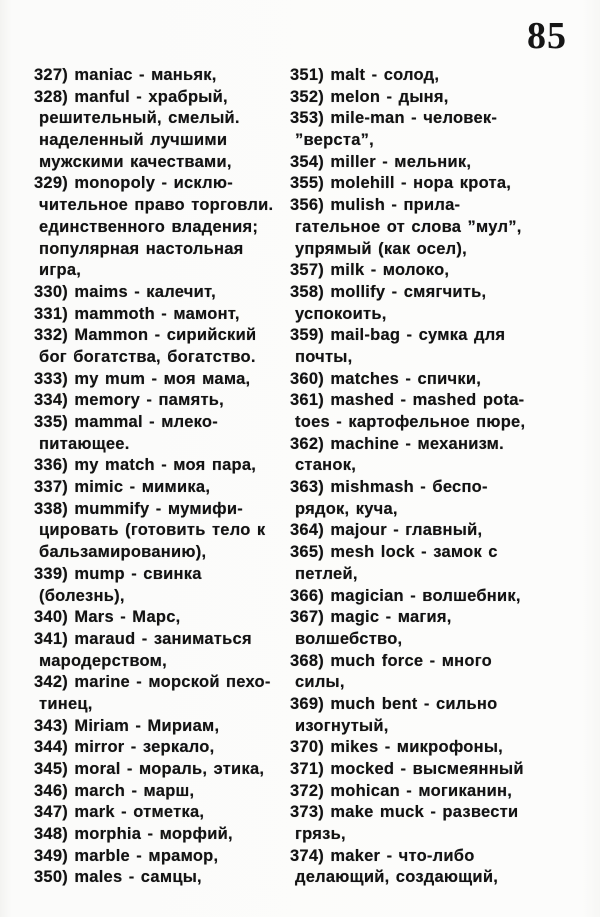  Describe the element at coordinates (404, 812) in the screenshot. I see `dictionary-line: 373) make muck - развести` at that location.